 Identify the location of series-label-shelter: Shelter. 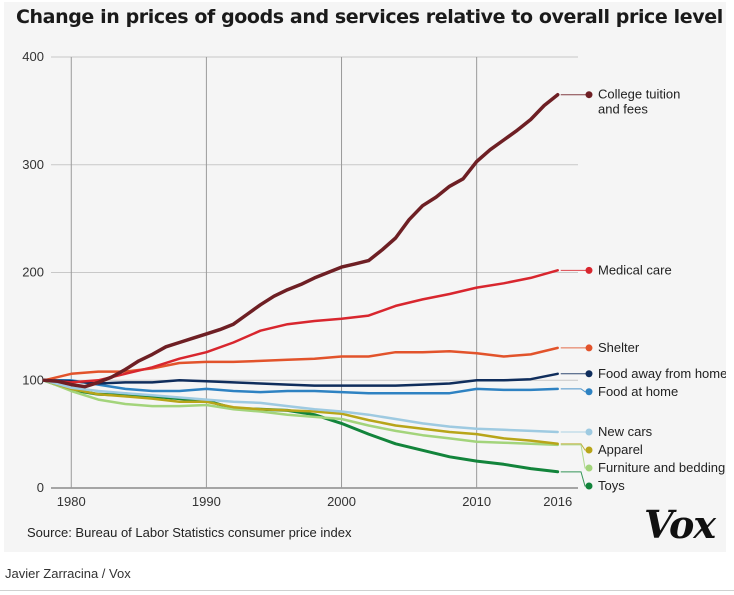
(619, 347).